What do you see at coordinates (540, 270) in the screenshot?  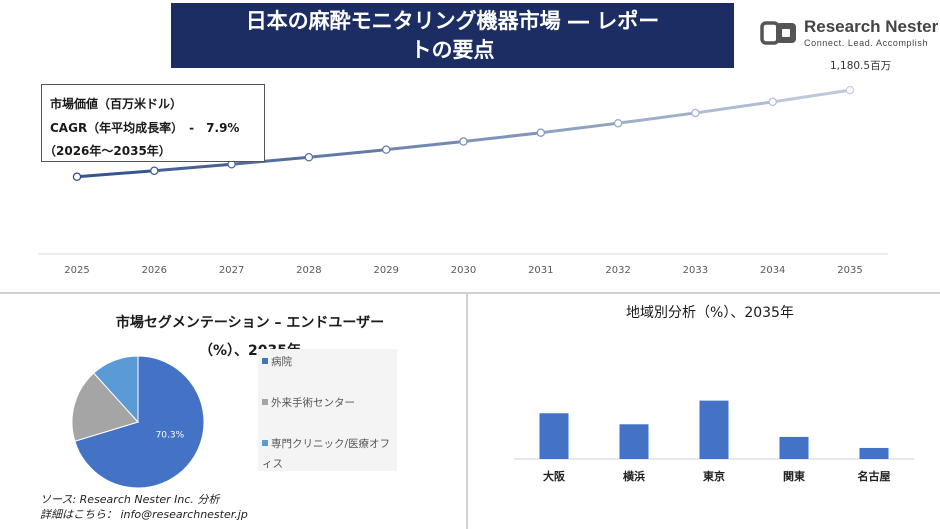 I see `x-tick-label: 2031` at bounding box center [540, 270].